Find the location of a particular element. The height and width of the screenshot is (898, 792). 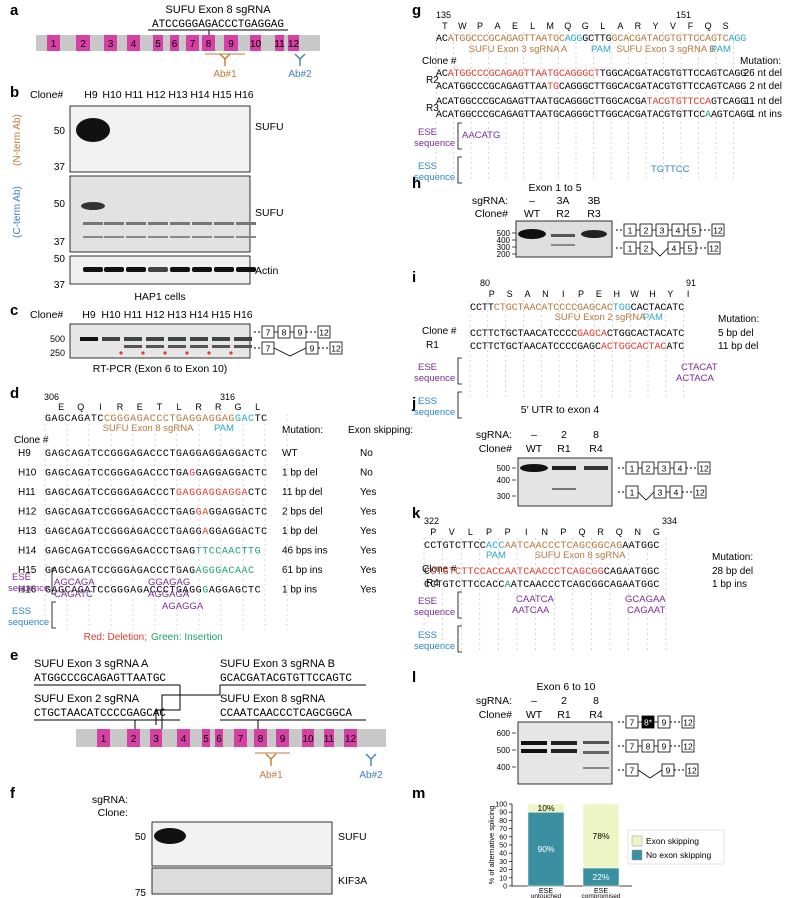

h-mw-500: 500 is located at coordinates (504, 233).